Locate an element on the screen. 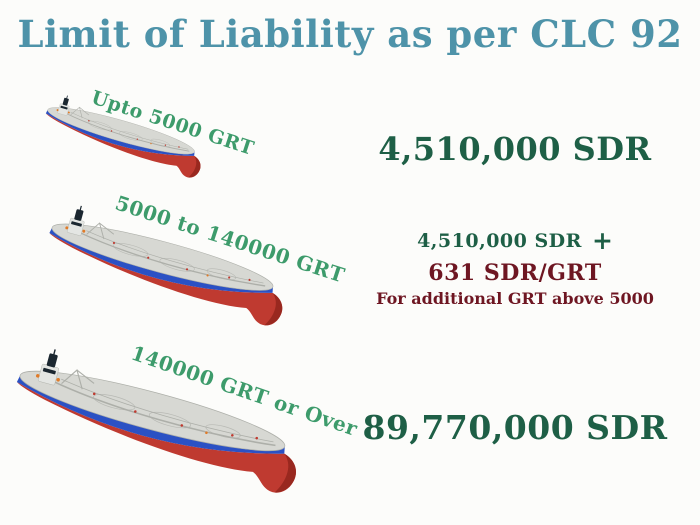 The image size is (700, 525). limit-large-value: 89,770,000 SDR is located at coordinates (515, 427).